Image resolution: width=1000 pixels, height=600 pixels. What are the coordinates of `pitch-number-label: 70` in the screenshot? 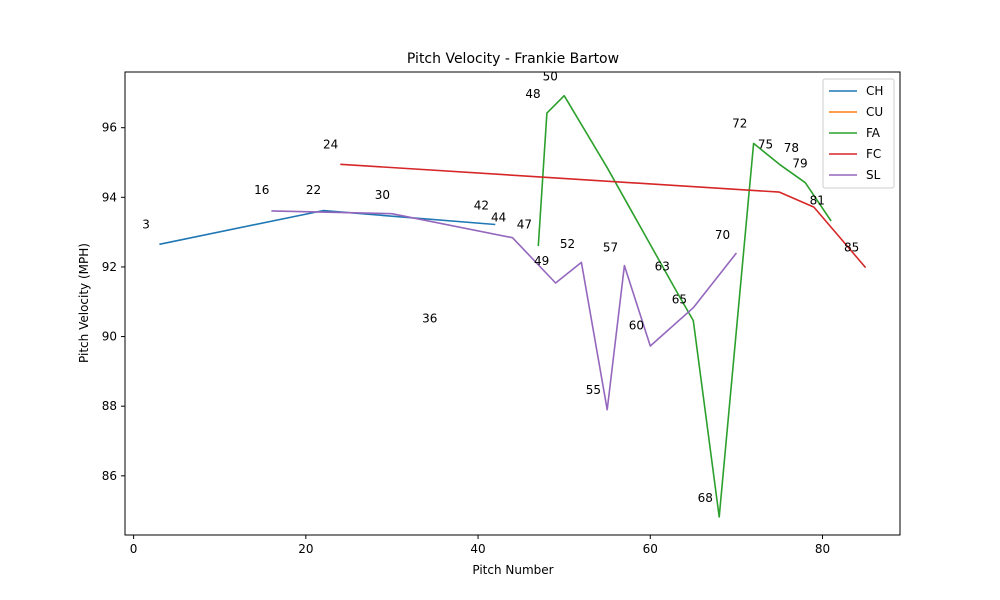 It's located at (722, 235).